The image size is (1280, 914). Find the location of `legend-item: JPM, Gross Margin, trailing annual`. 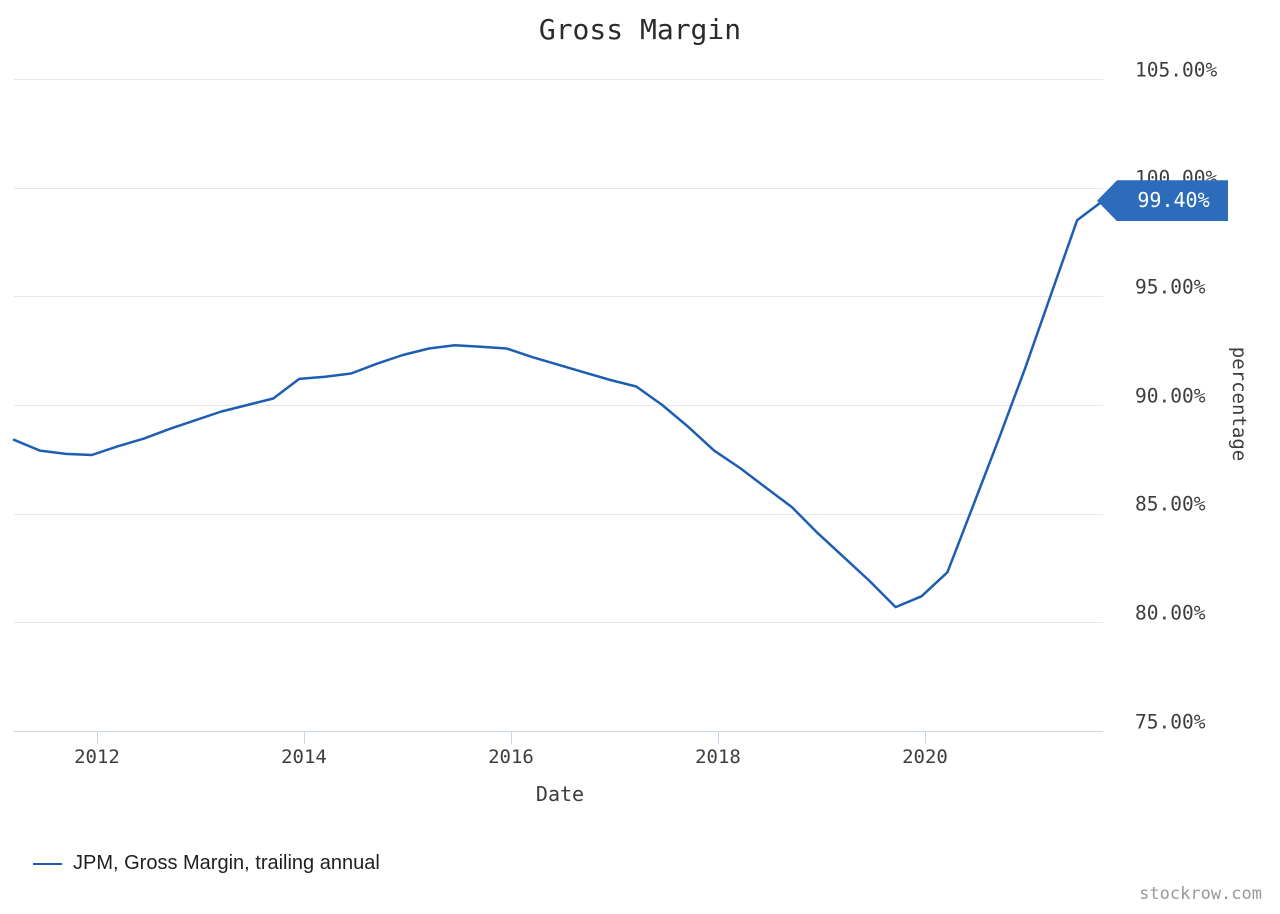

legend-item: JPM, Gross Margin, trailing annual is located at coordinates (190, 863).